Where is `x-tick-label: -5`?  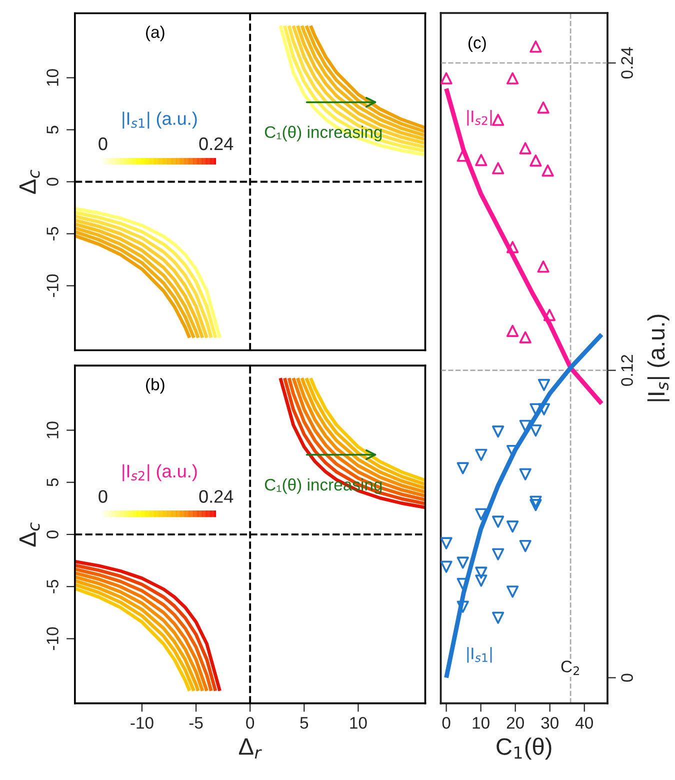
x-tick-label: -5 is located at coordinates (196, 723).